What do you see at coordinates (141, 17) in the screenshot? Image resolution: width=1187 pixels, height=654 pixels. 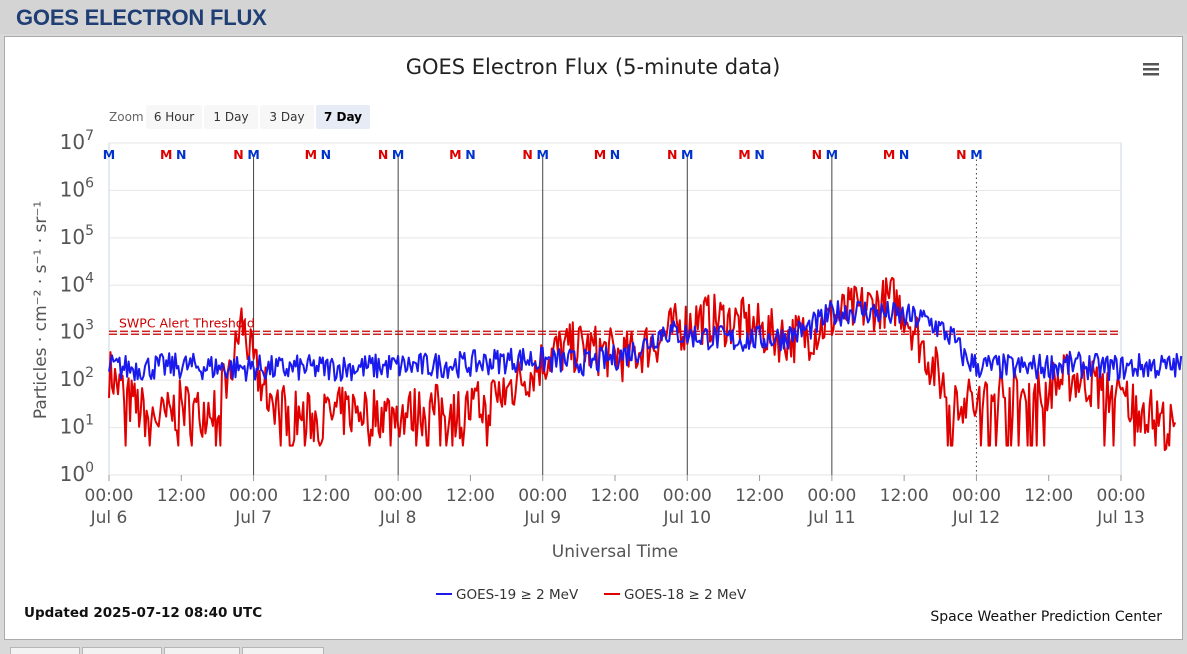 I see `page-title: GOES ELECTRON FLUX` at bounding box center [141, 17].